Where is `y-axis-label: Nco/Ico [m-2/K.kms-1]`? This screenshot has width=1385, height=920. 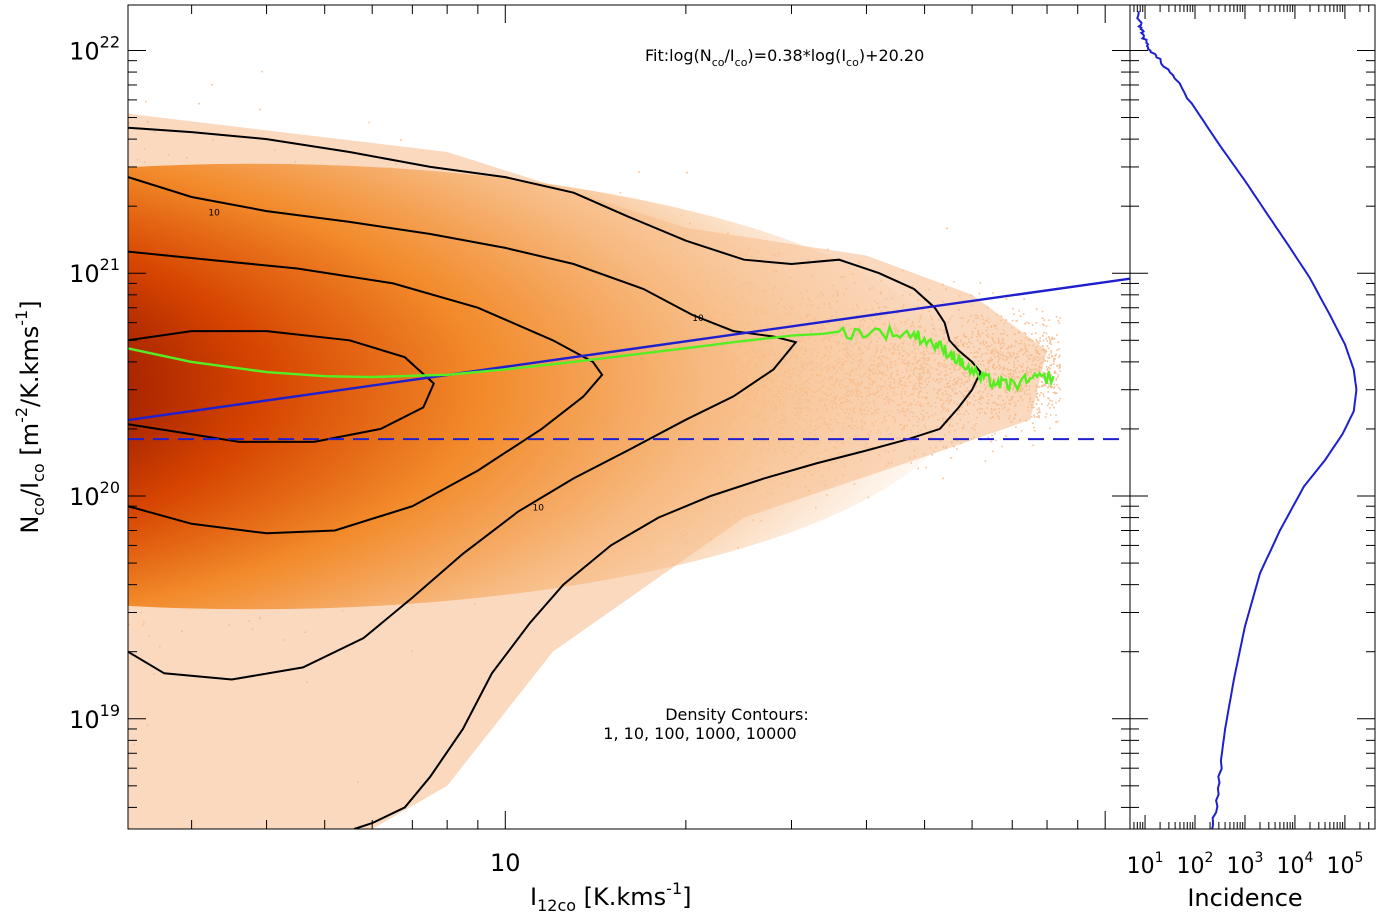 y-axis-label: Nco/Ico [m-2/K.kms-1] is located at coordinates (30, 416).